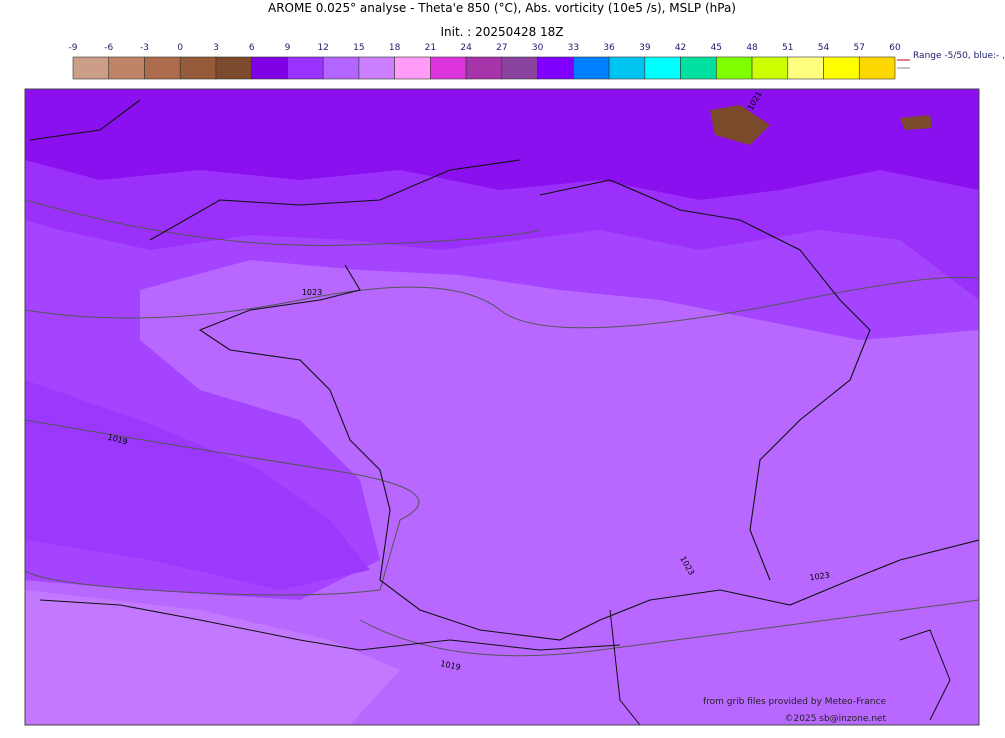  I want to click on warm-south, so click(212, 657).